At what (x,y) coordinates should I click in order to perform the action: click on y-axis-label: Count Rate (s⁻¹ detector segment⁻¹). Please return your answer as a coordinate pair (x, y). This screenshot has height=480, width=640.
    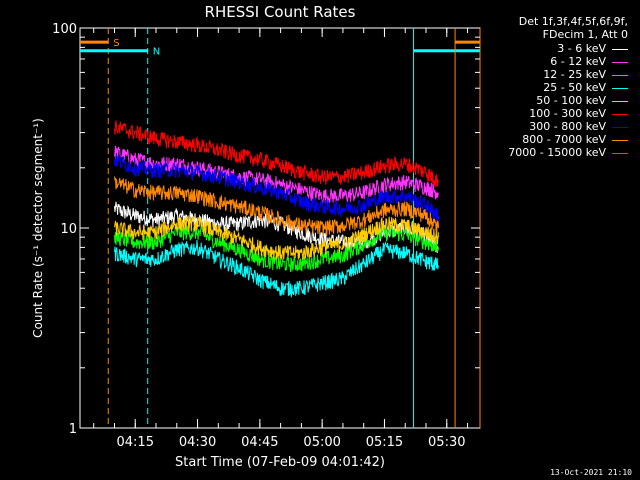
    Looking at the image, I should click on (38, 228).